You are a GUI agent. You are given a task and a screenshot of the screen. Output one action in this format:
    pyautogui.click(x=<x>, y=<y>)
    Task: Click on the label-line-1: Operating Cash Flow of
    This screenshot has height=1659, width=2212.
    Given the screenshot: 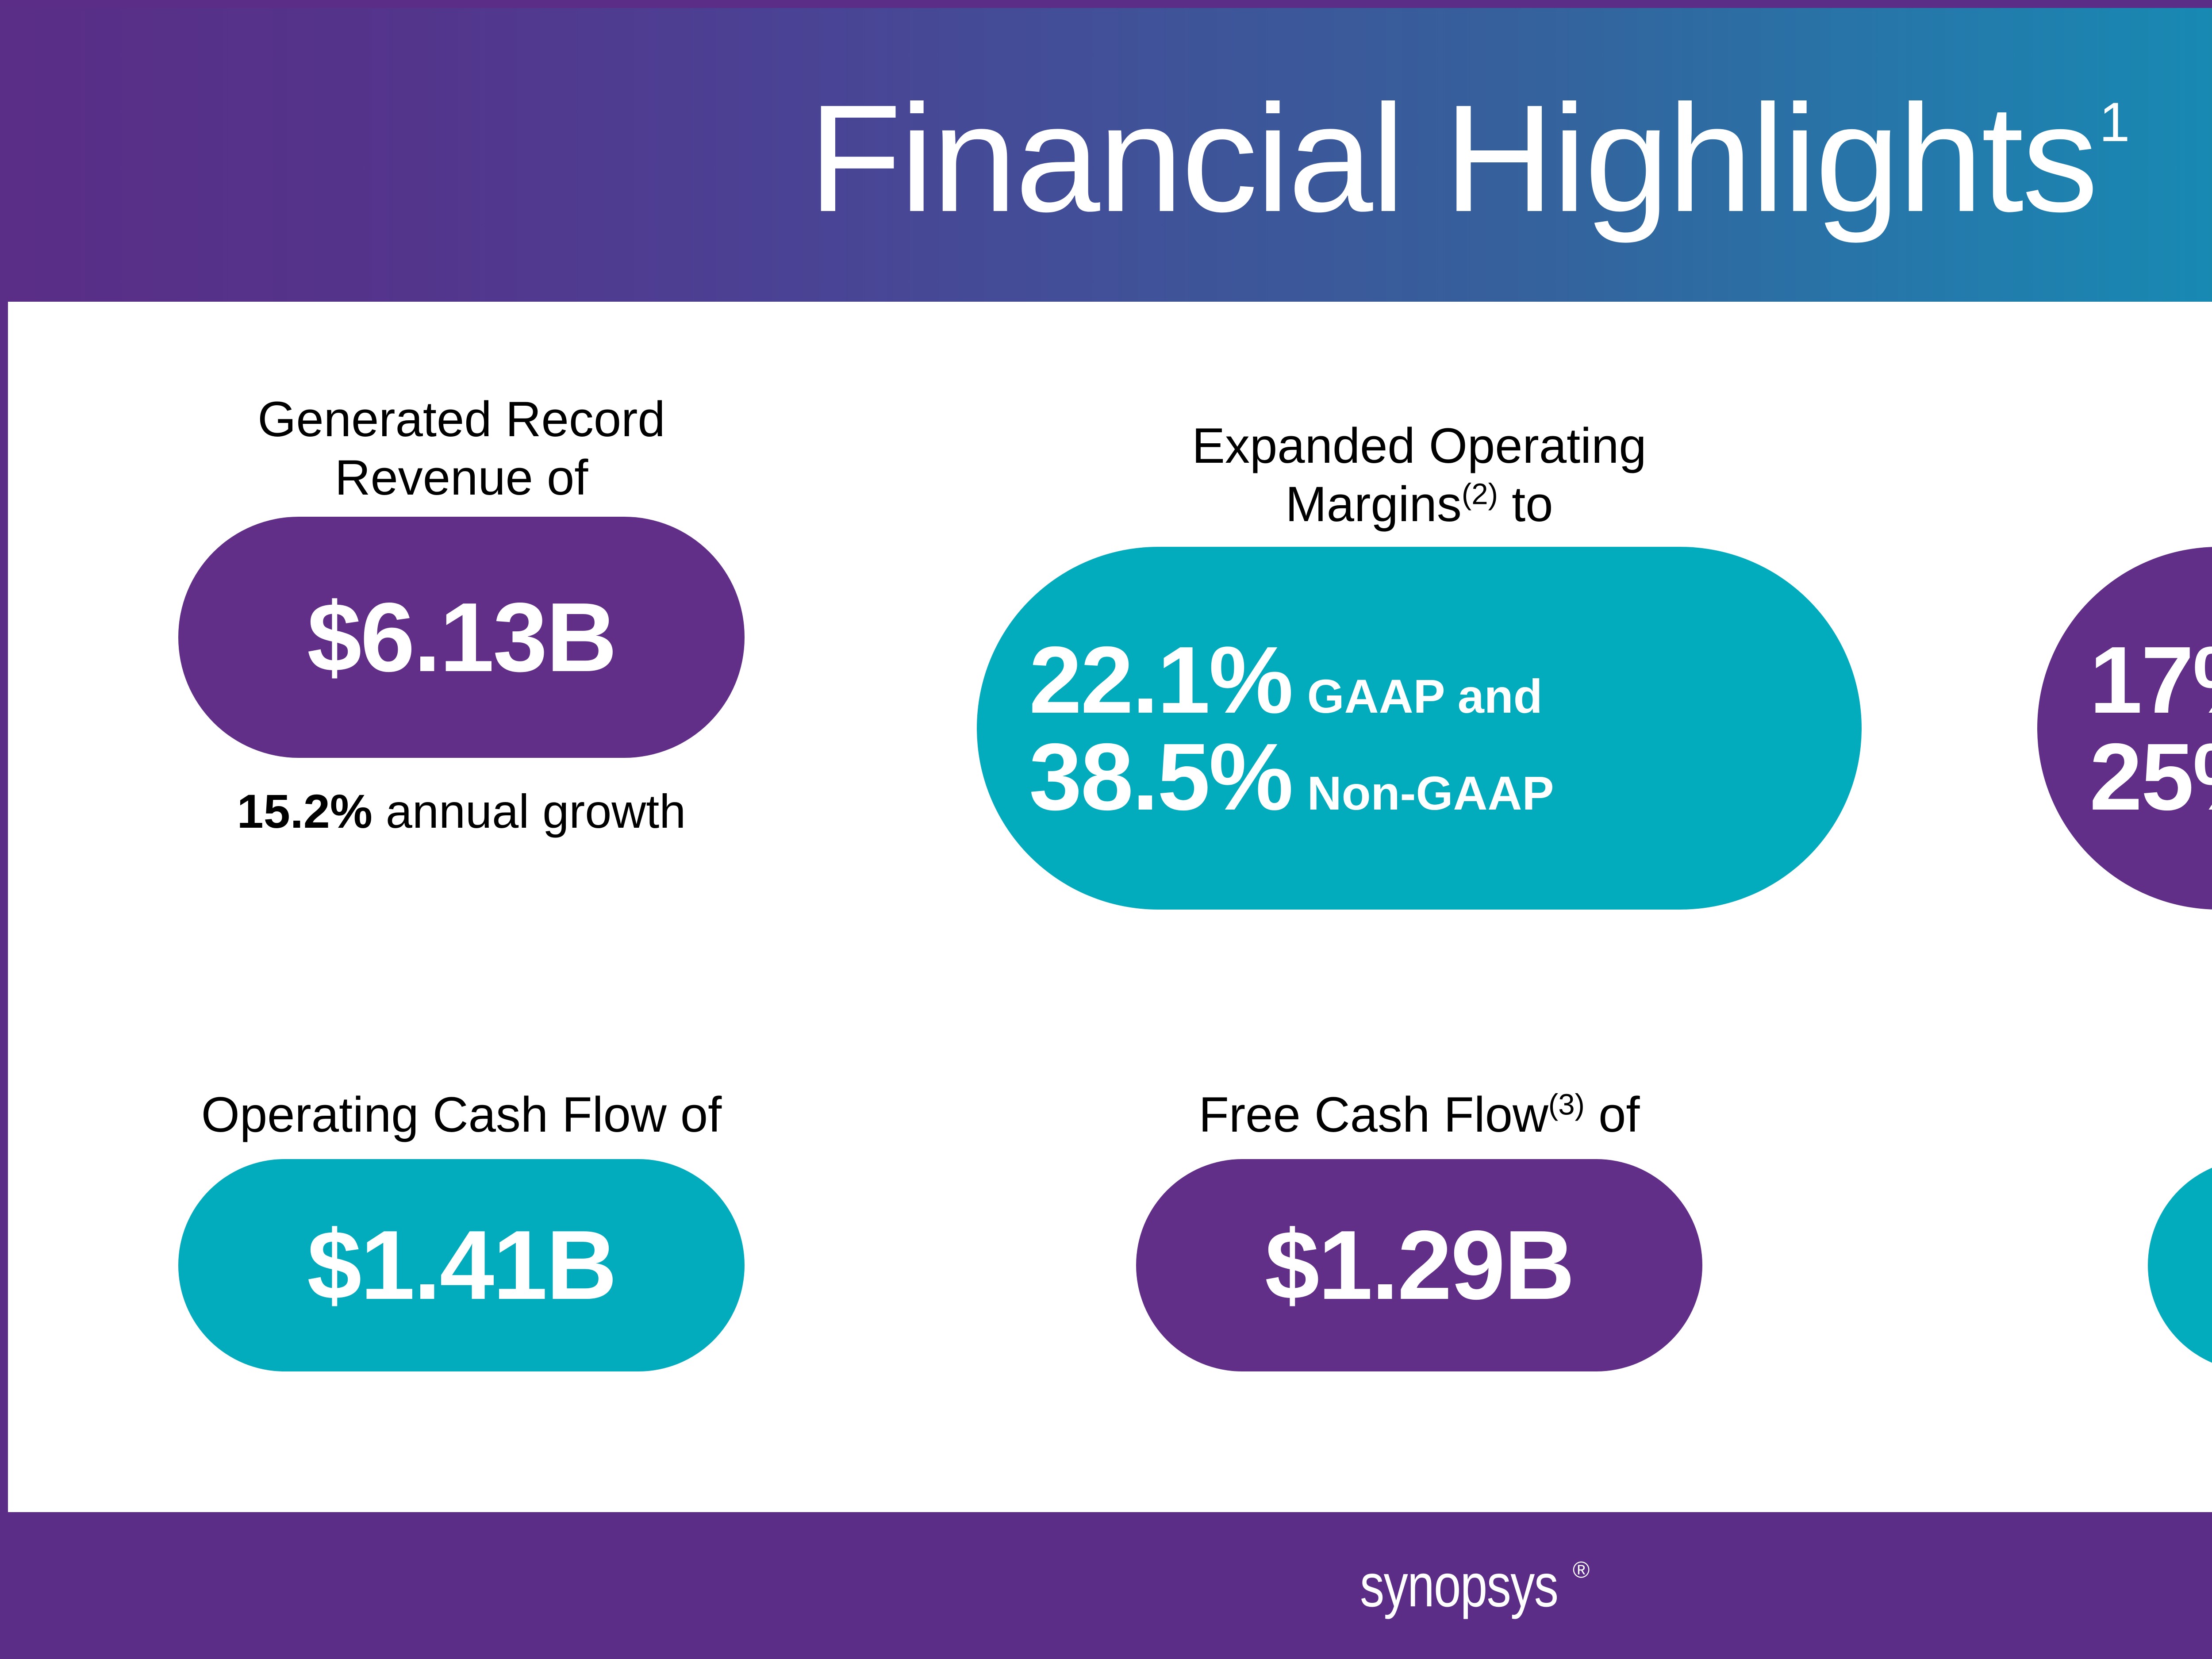 What is the action you would take?
    pyautogui.click(x=462, y=1115)
    